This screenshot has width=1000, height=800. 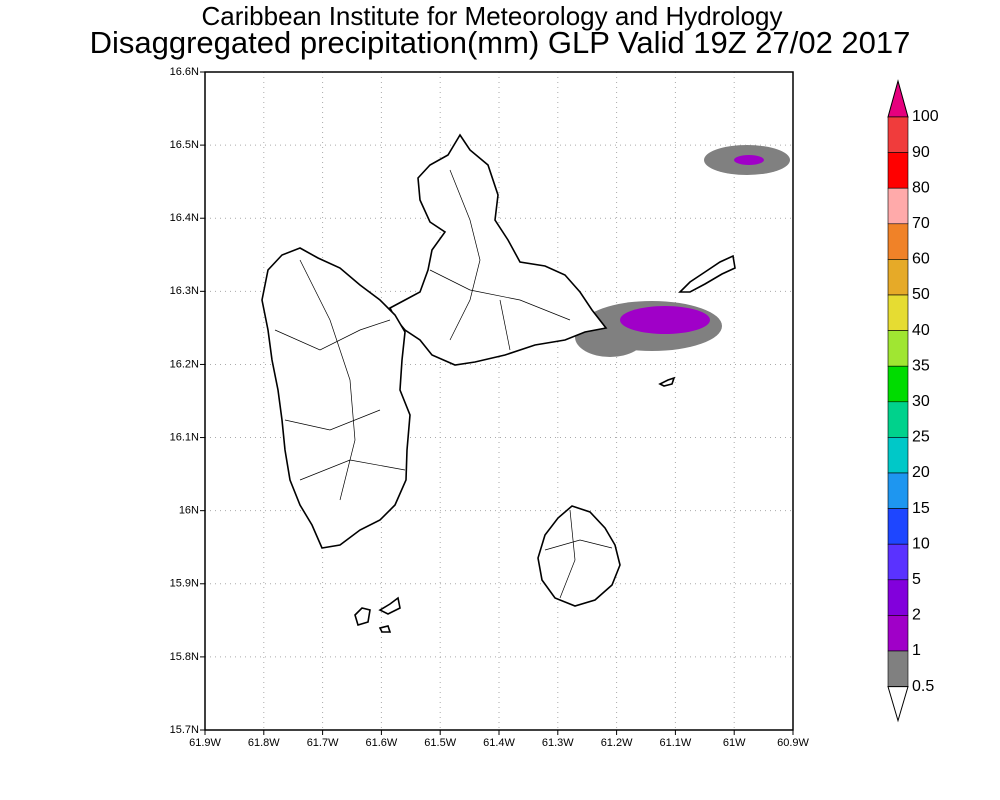 I want to click on la-desirade, so click(x=707, y=273).